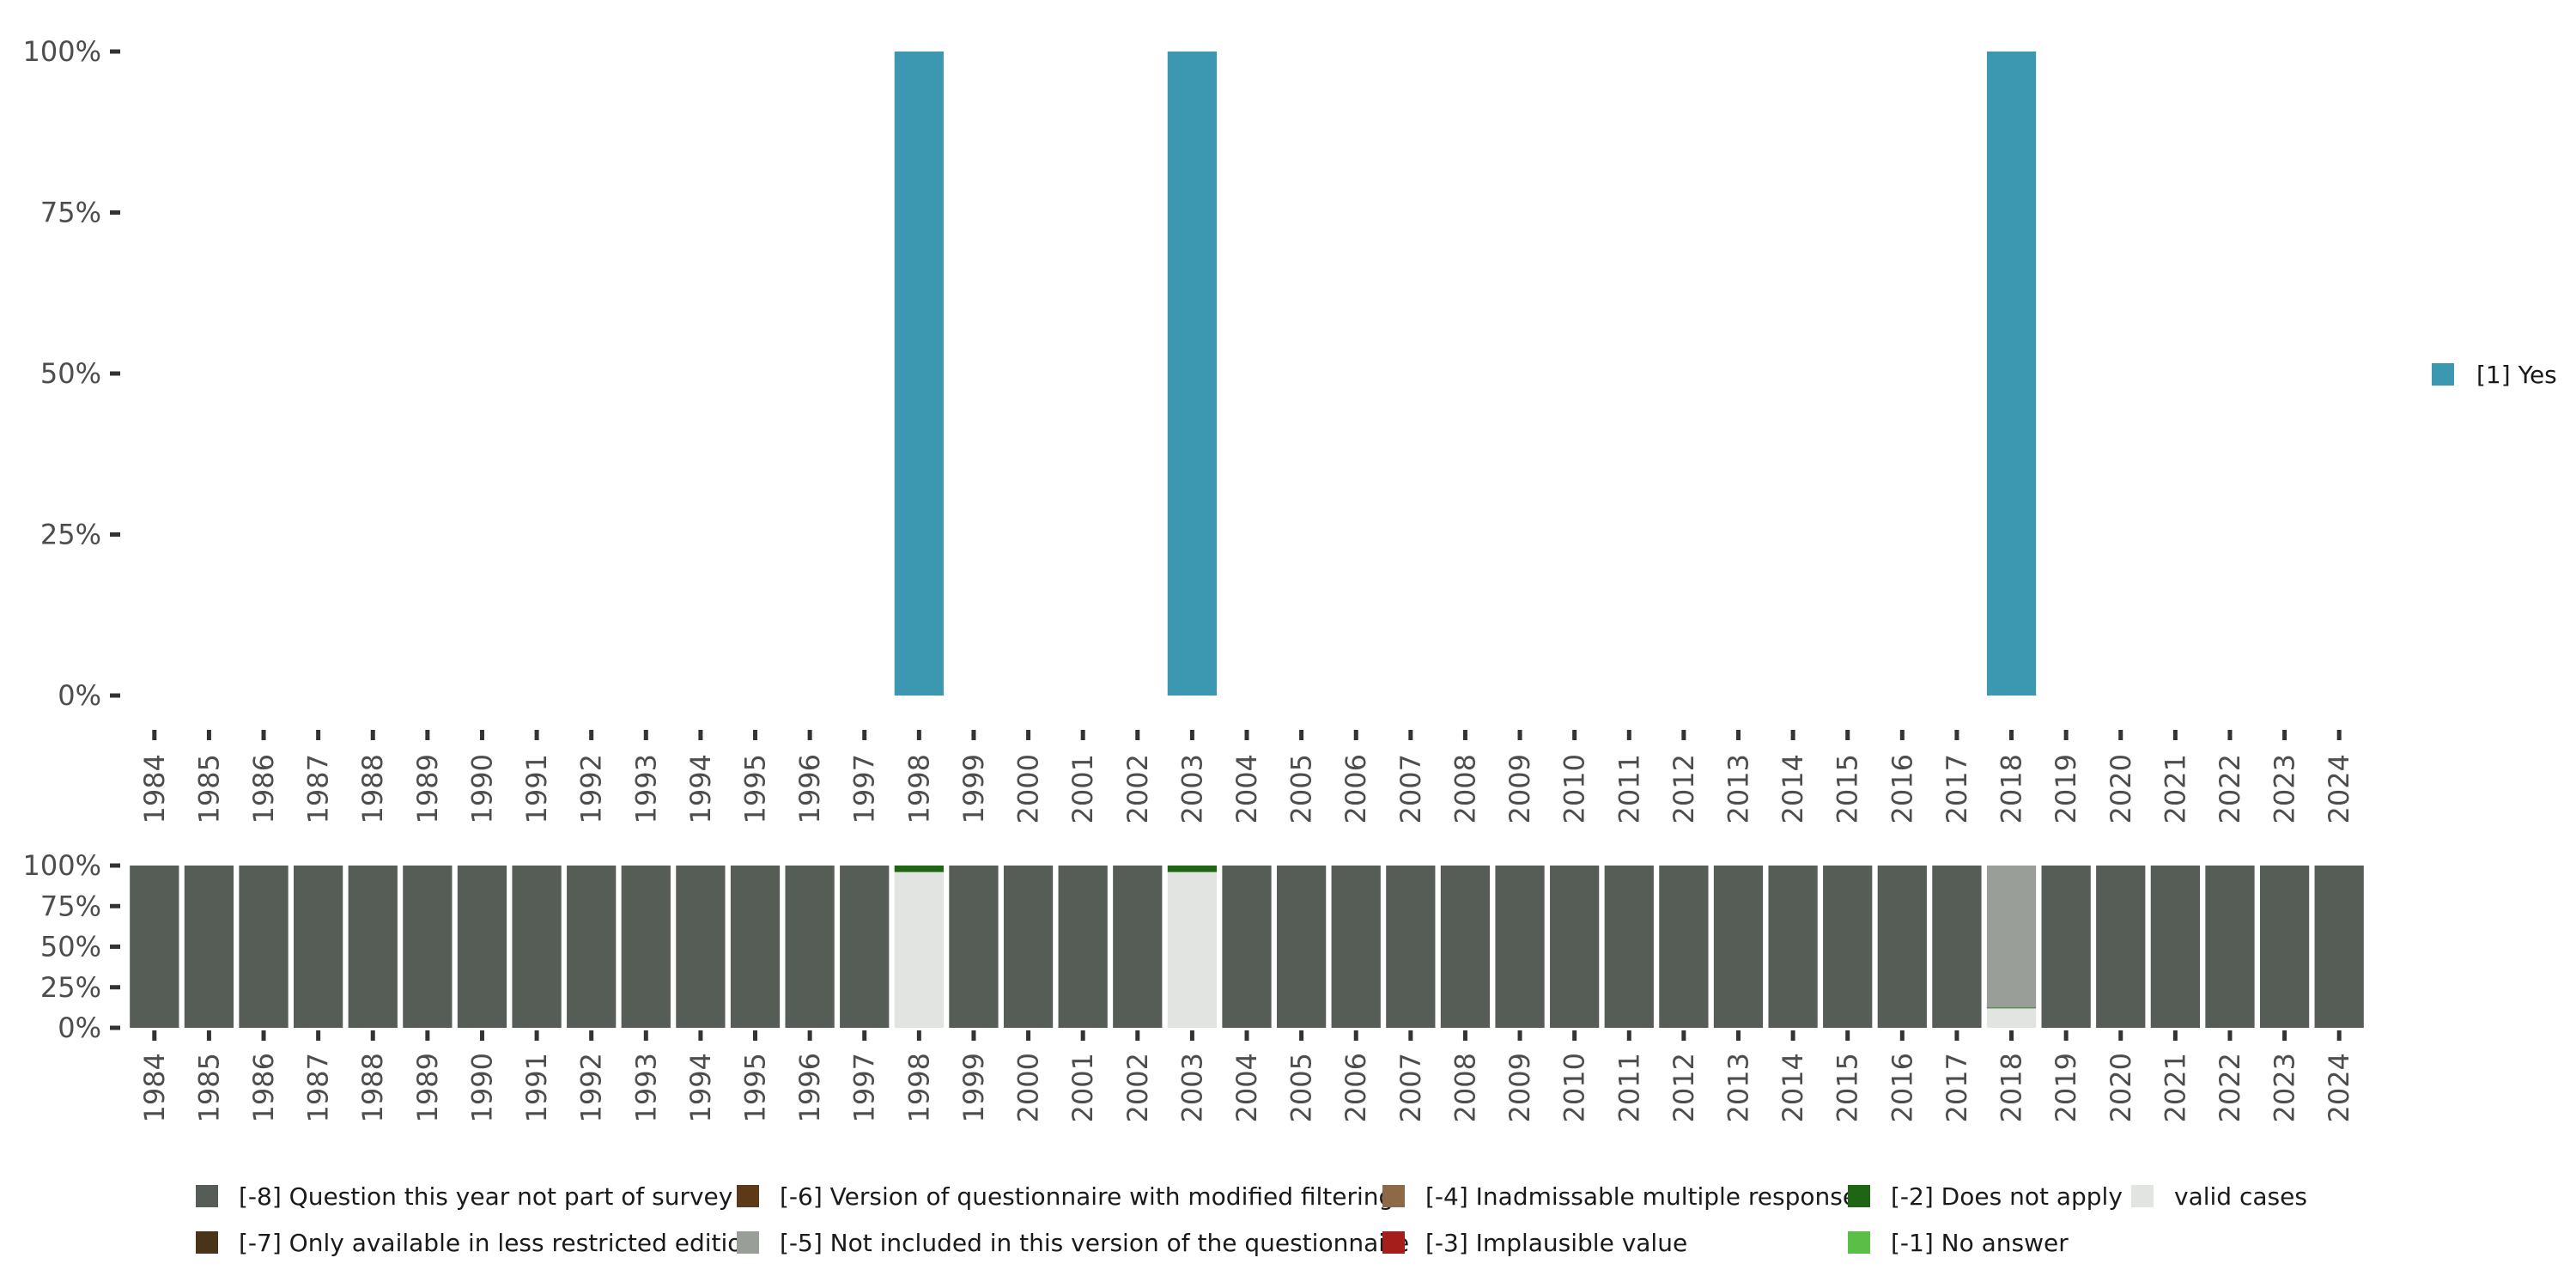 This screenshot has height=1288, width=2576. What do you see at coordinates (372, 1087) in the screenshot?
I see `bottom-x-tick-label: 1988` at bounding box center [372, 1087].